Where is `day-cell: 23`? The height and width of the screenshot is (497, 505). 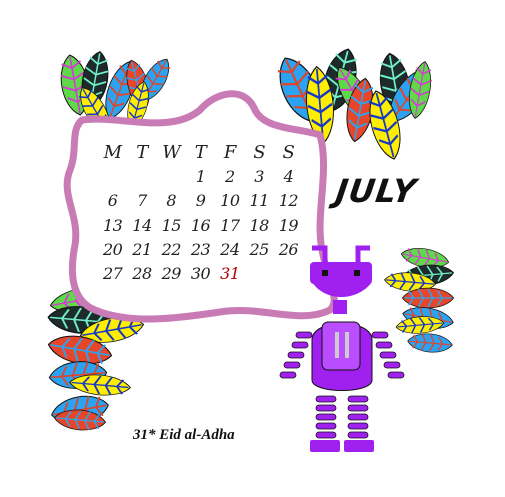
day-cell: 23 is located at coordinates (200, 249).